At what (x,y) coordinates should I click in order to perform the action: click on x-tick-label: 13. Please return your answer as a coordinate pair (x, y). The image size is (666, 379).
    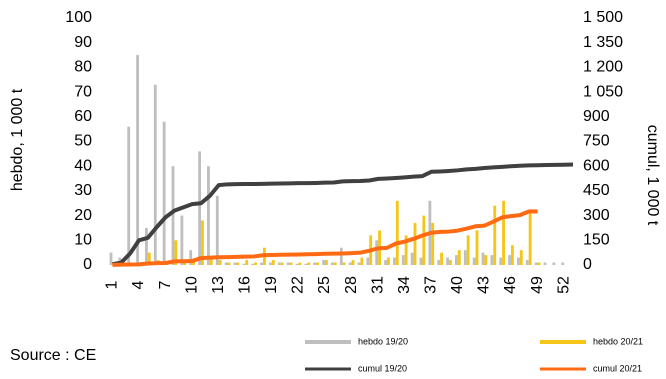
    Looking at the image, I should click on (218, 285).